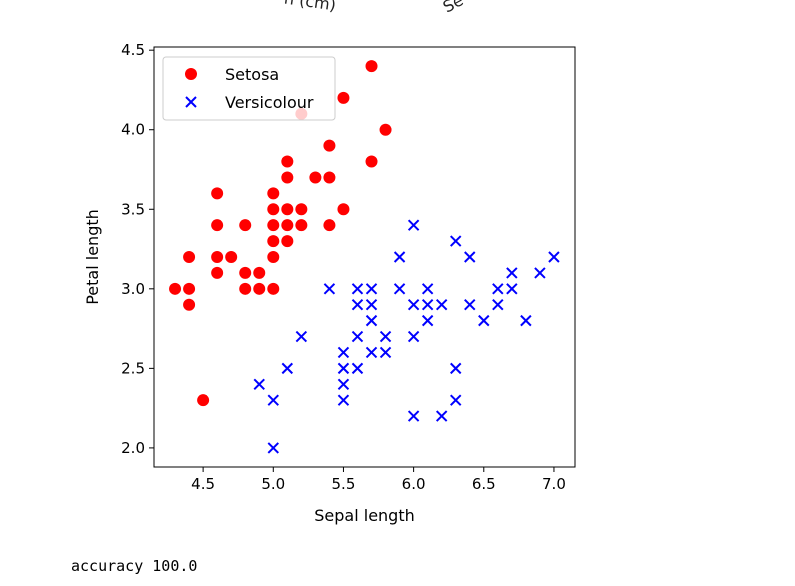 This screenshot has height=586, width=795. I want to click on x-tick-label: 7.0, so click(554, 484).